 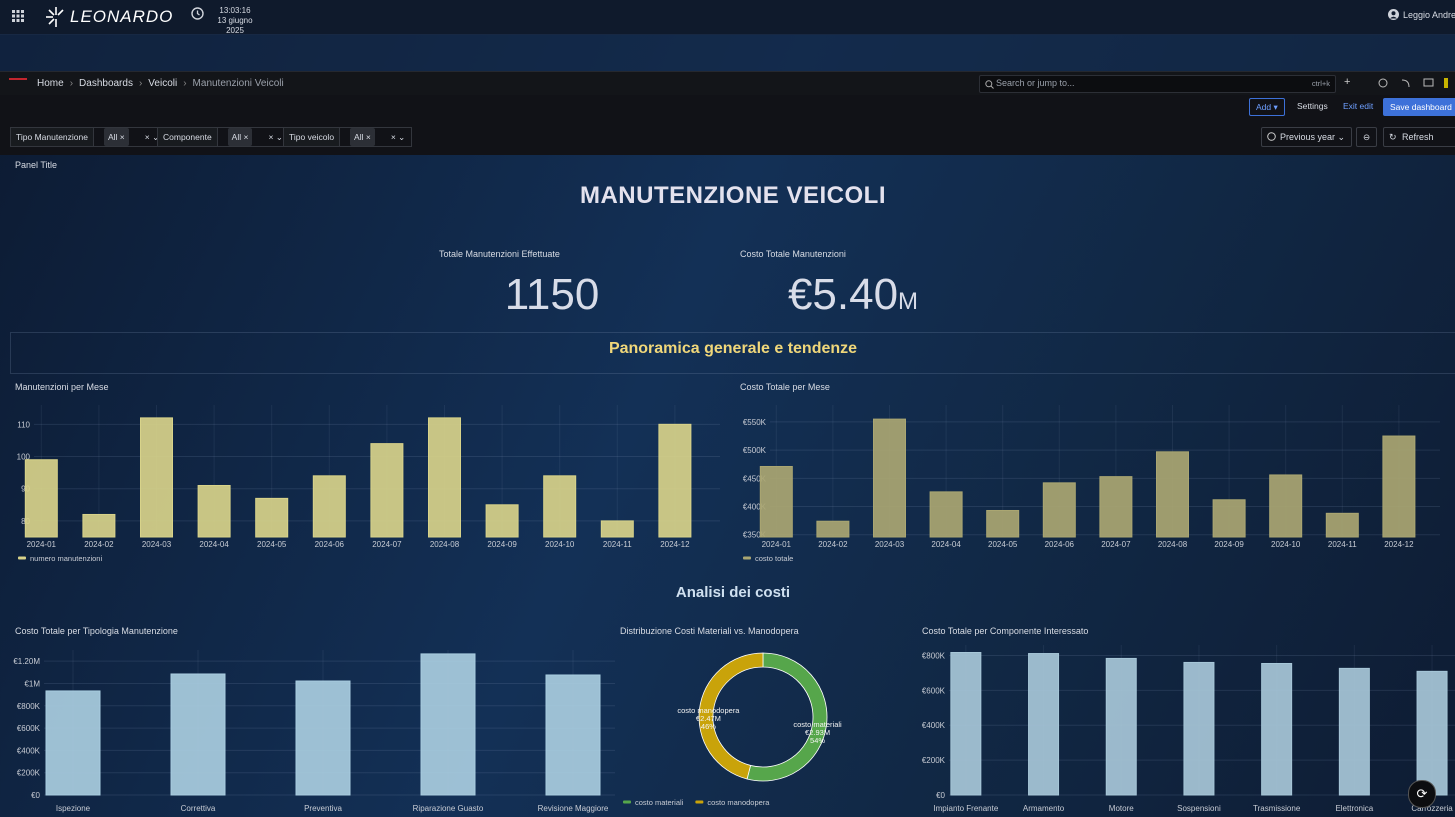 What do you see at coordinates (163, 83) in the screenshot?
I see `crumb: Veicoli` at bounding box center [163, 83].